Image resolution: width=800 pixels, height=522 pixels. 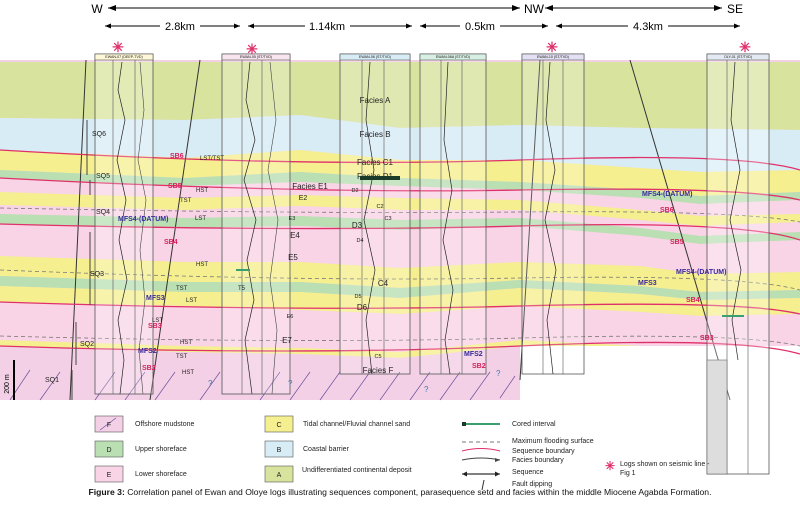 What do you see at coordinates (256, 57) in the screenshot?
I see `well-name-2: EWAN-05 (ST/TVD)` at bounding box center [256, 57].